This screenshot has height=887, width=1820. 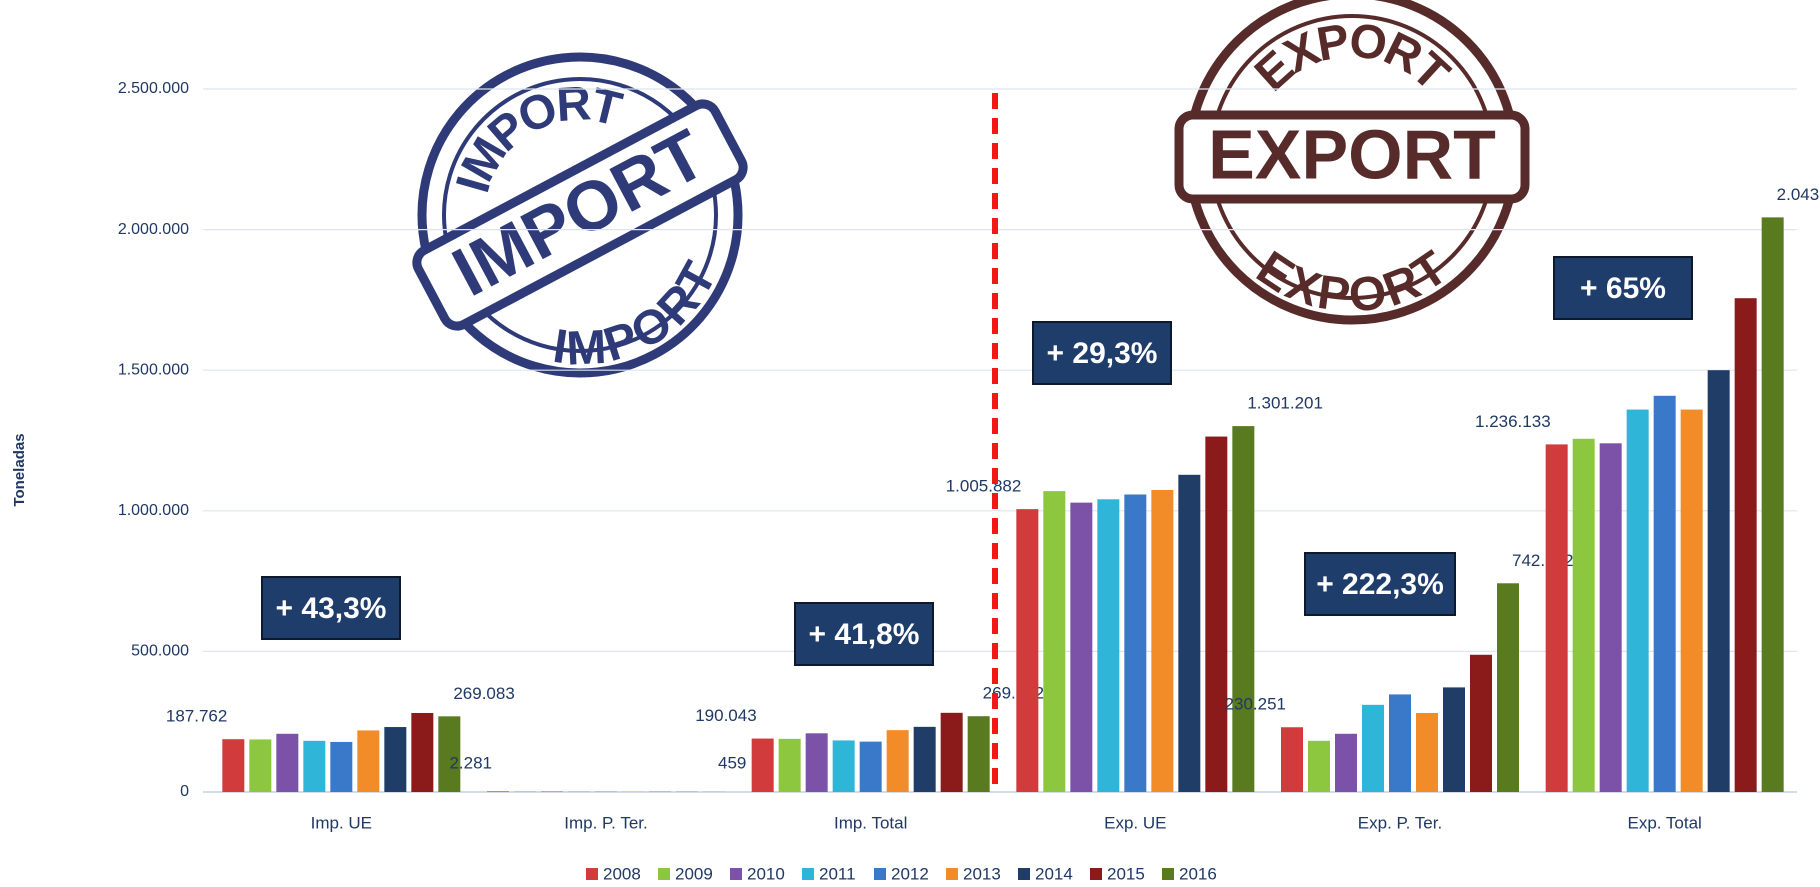 I want to click on value-label: 459, so click(x=732, y=762).